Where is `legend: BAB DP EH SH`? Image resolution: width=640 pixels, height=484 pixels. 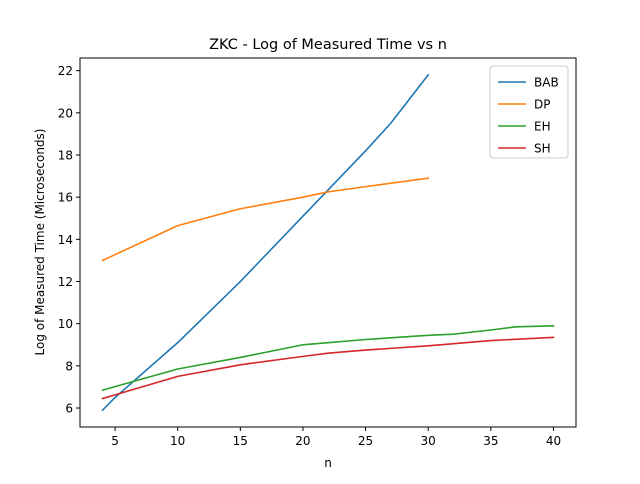 legend: BAB DP EH SH is located at coordinates (529, 112).